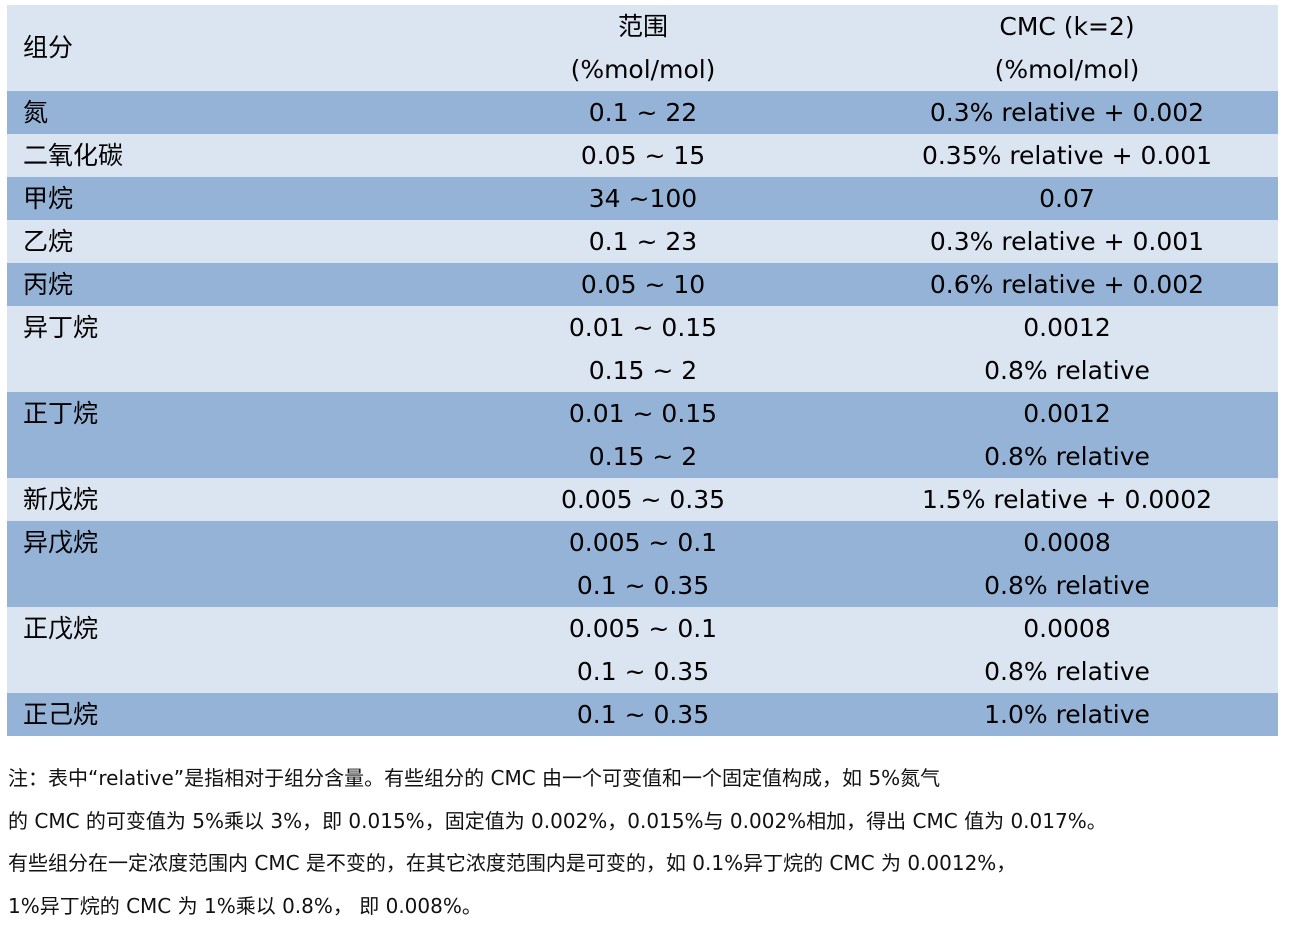 The image size is (1300, 933). I want to click on table-row: 乙烷 0.1 ~ 23 0.3% relative + 0.001, so click(642, 241).